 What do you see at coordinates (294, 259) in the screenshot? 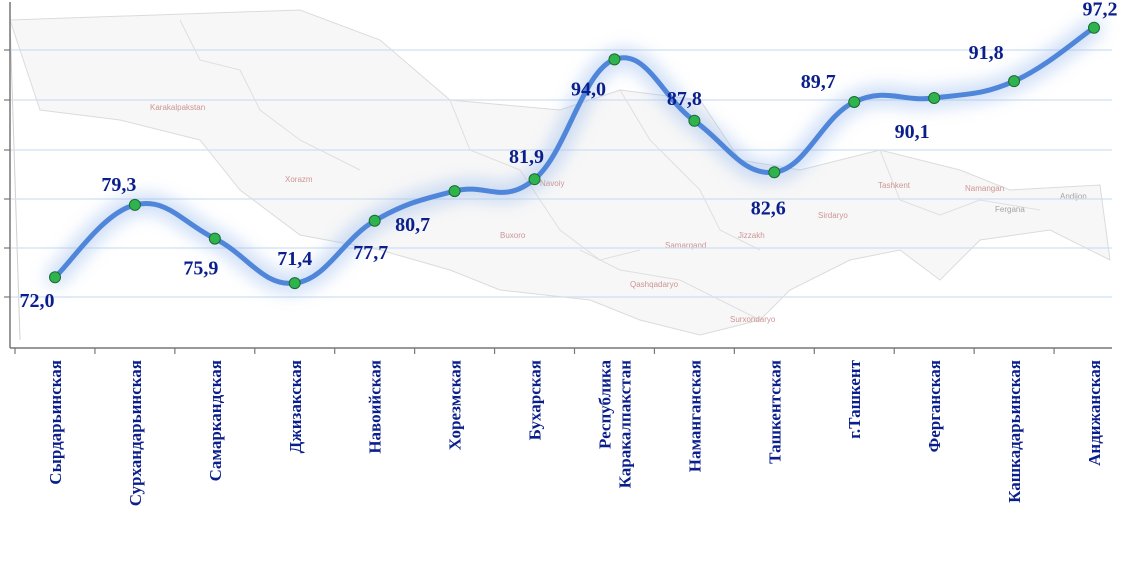
I see `data-label: 71,4` at bounding box center [294, 259].